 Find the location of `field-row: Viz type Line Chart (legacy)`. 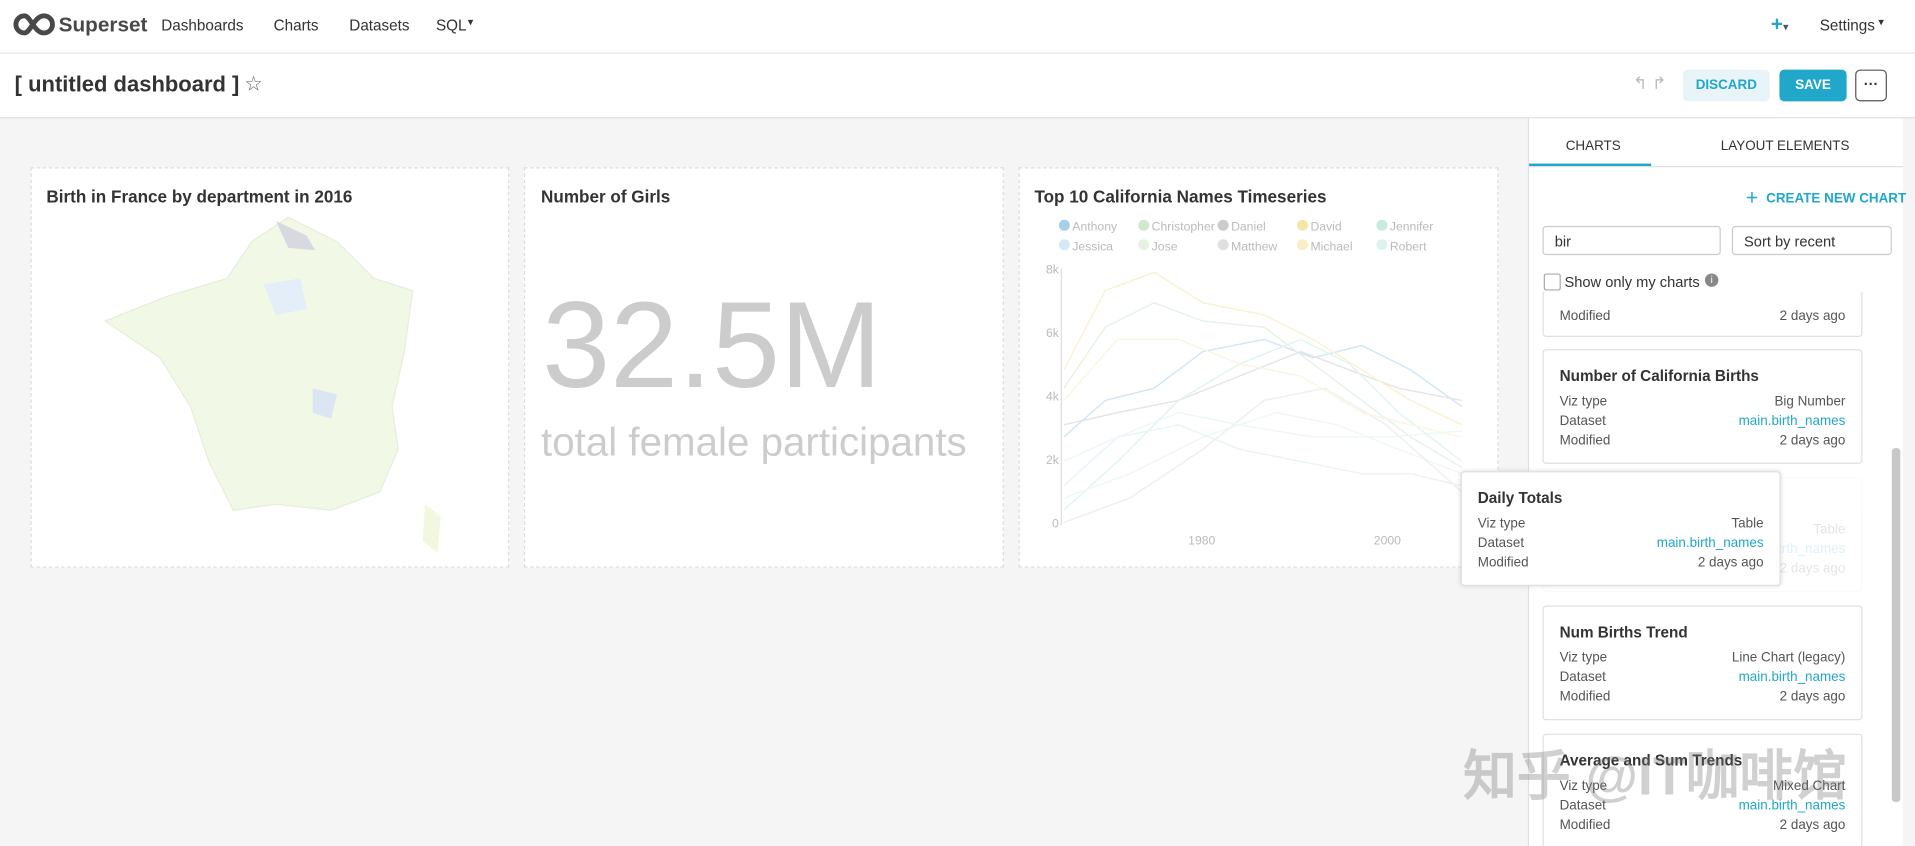

field-row: Viz type Line Chart (legacy) is located at coordinates (1703, 658).